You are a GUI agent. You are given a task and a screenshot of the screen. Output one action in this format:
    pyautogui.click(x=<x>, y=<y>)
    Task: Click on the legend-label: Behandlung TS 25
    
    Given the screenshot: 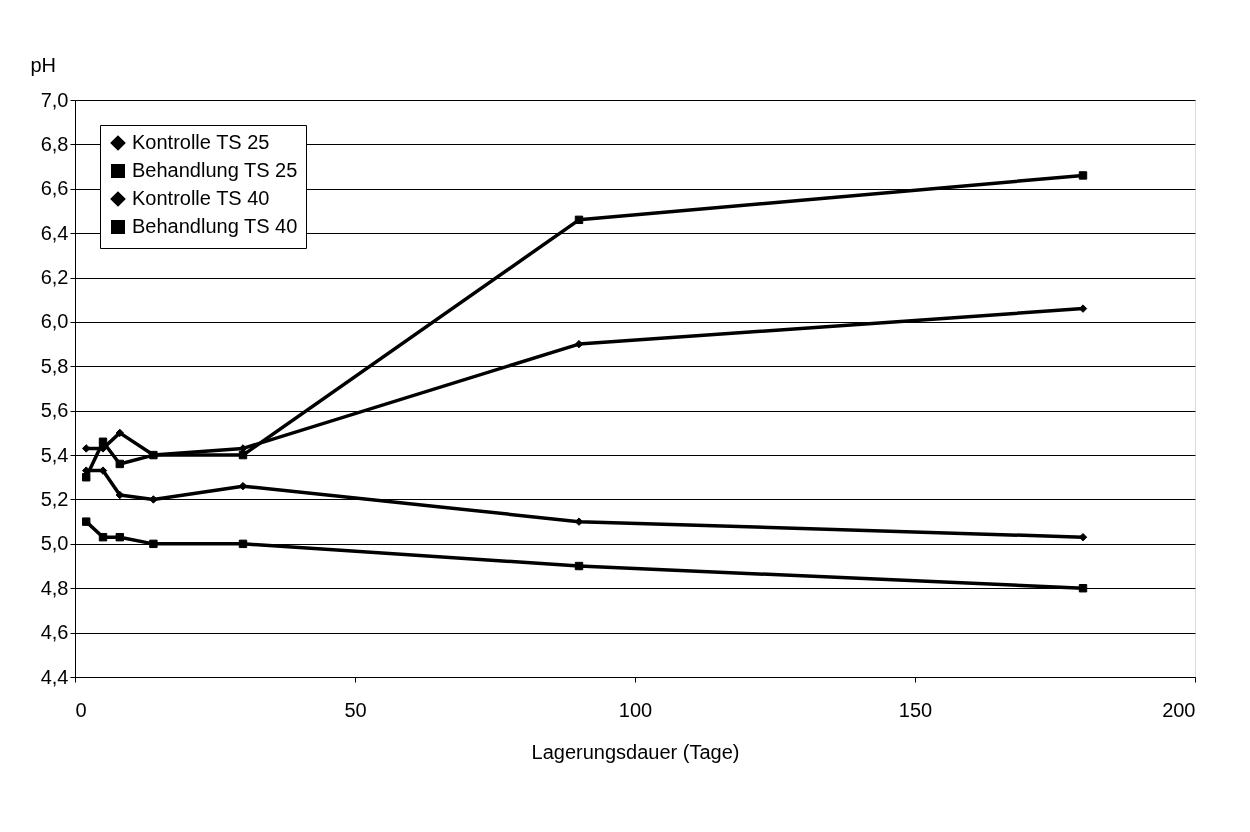 What is the action you would take?
    pyautogui.click(x=215, y=170)
    